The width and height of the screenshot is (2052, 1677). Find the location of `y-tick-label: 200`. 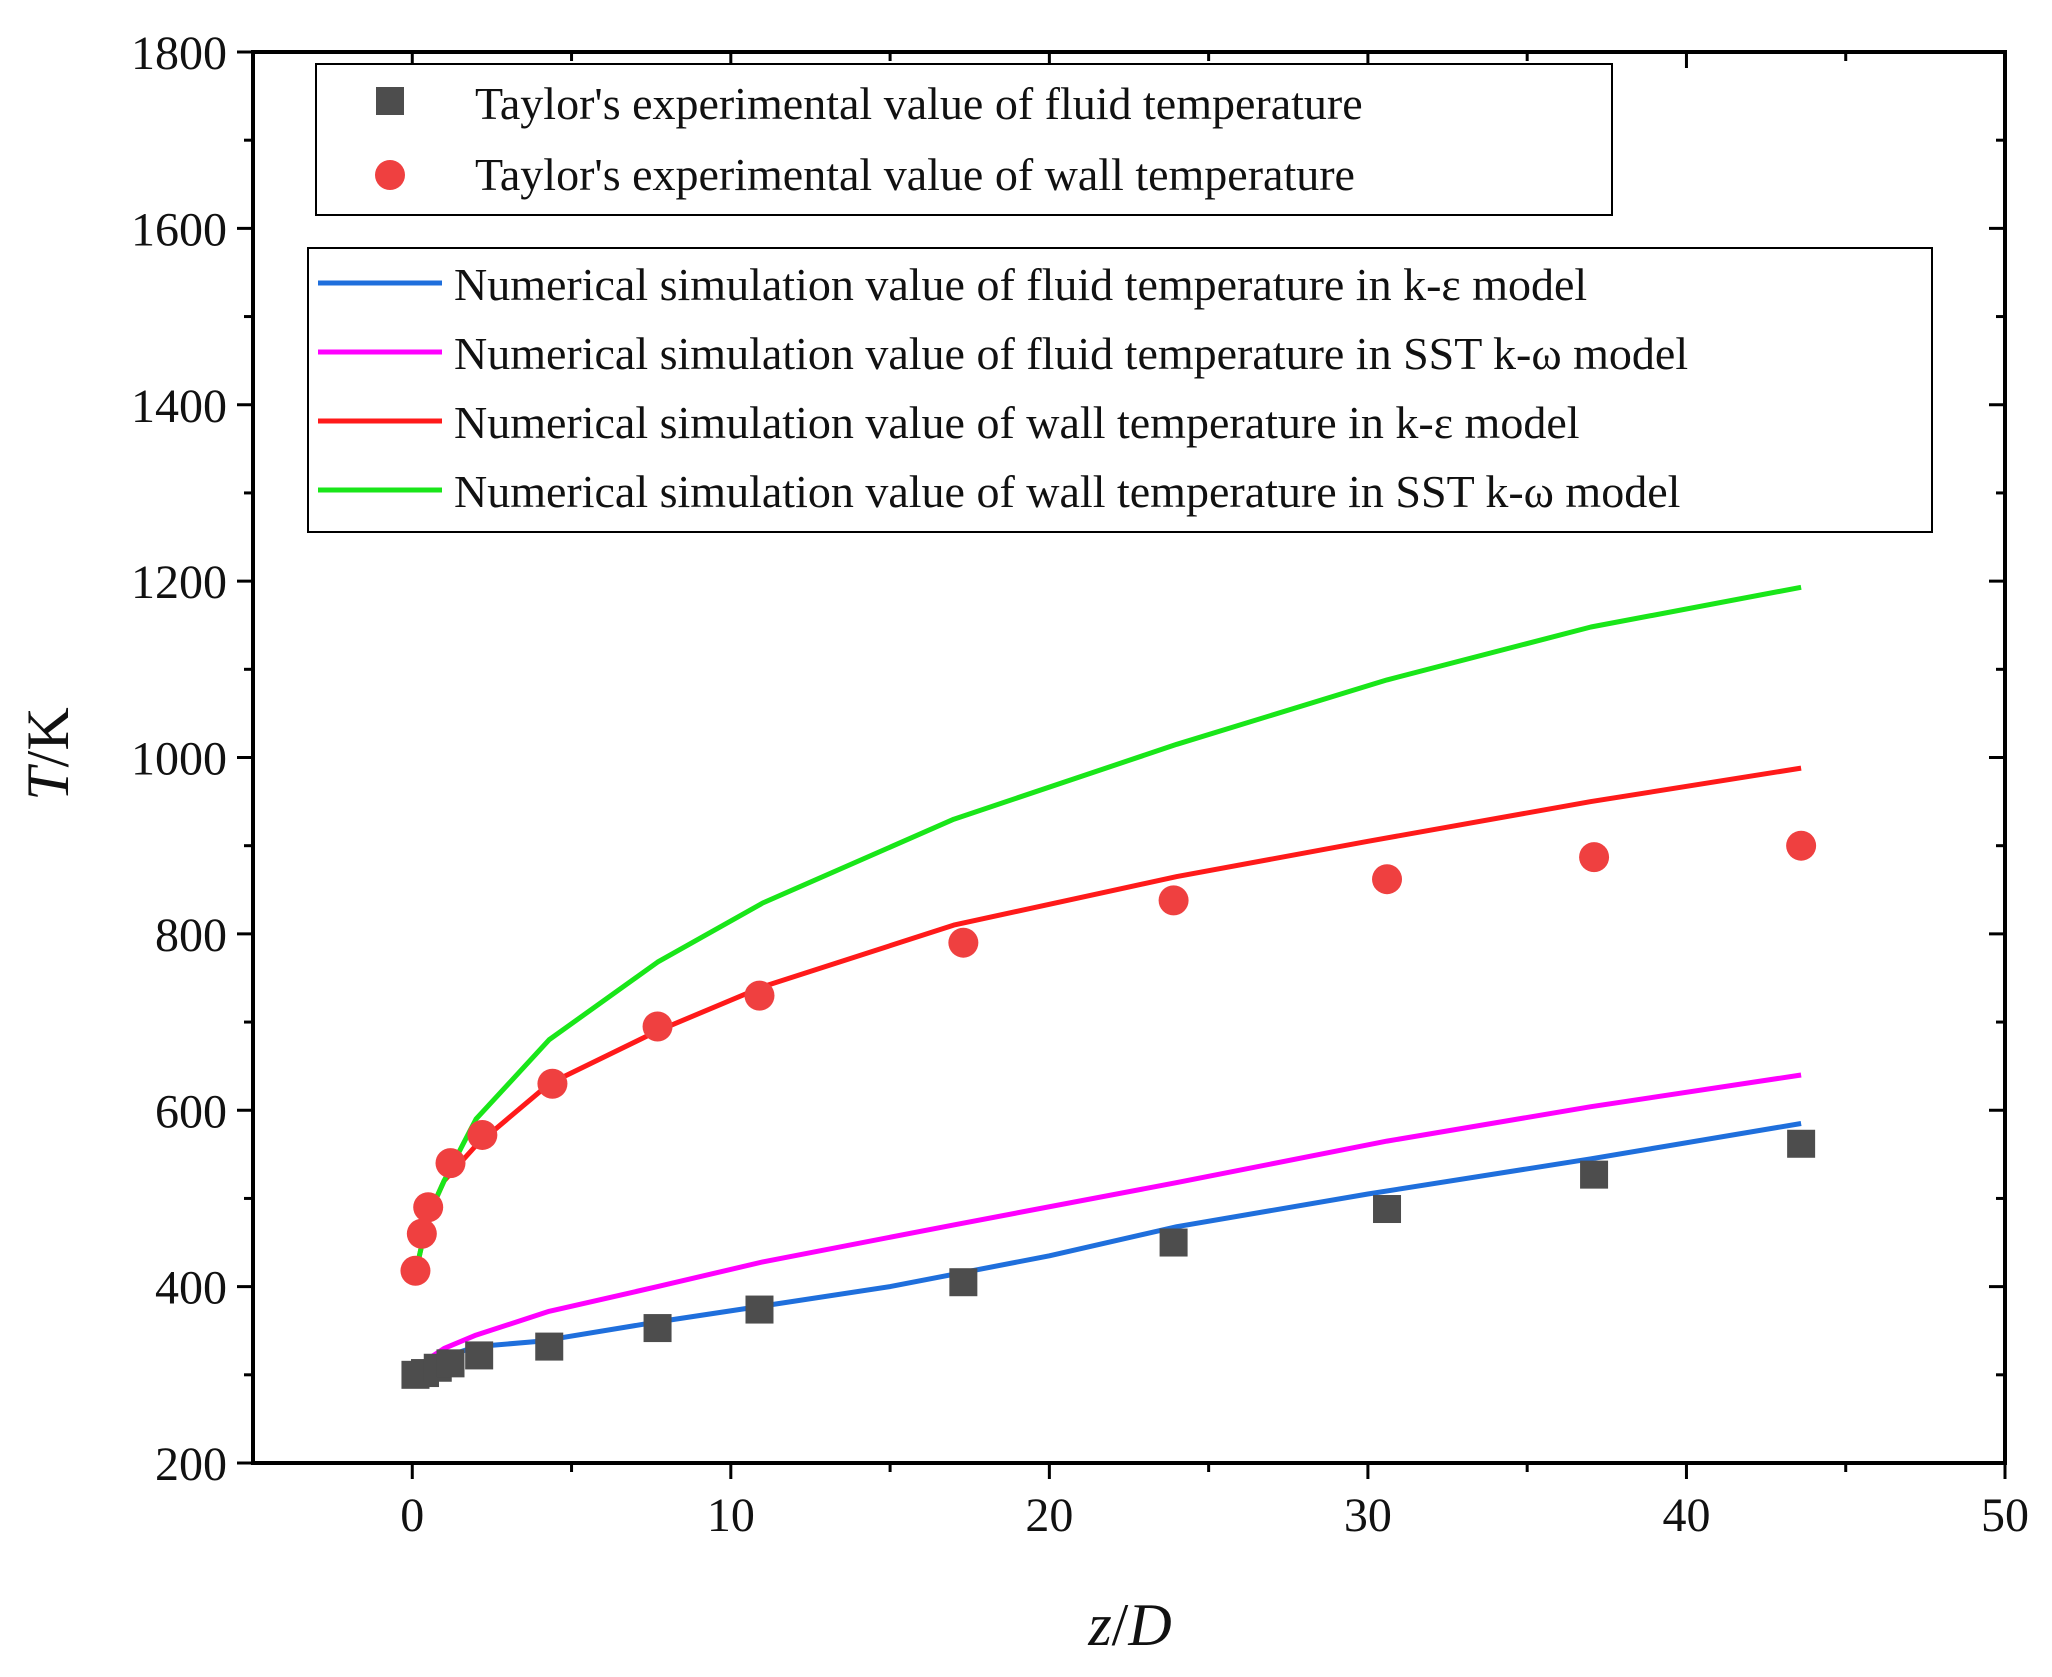

y-tick-label: 200 is located at coordinates (191, 1464).